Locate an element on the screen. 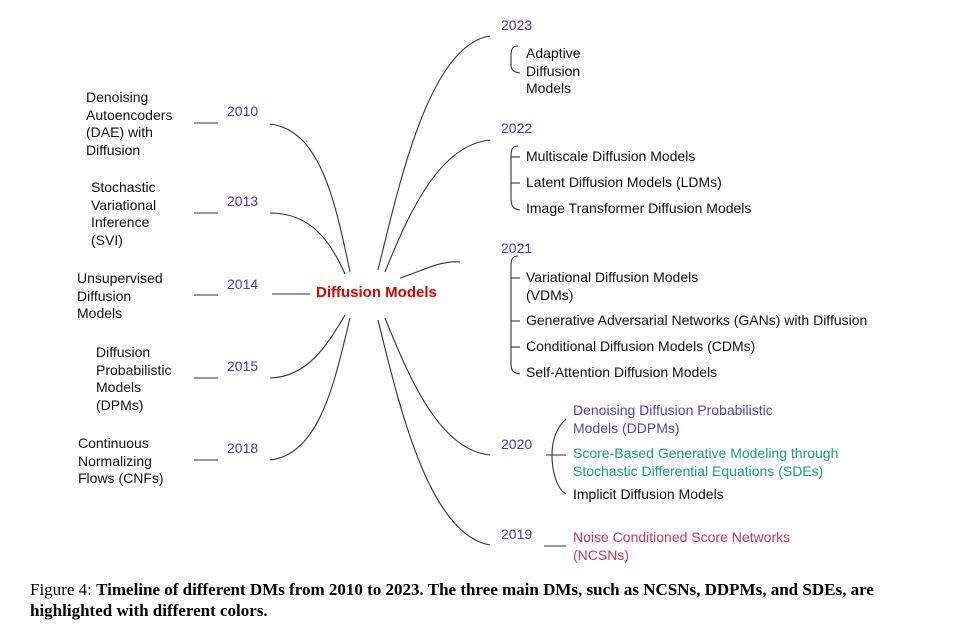 The height and width of the screenshot is (635, 958). left-label-2010-line: Diffusion is located at coordinates (113, 149).